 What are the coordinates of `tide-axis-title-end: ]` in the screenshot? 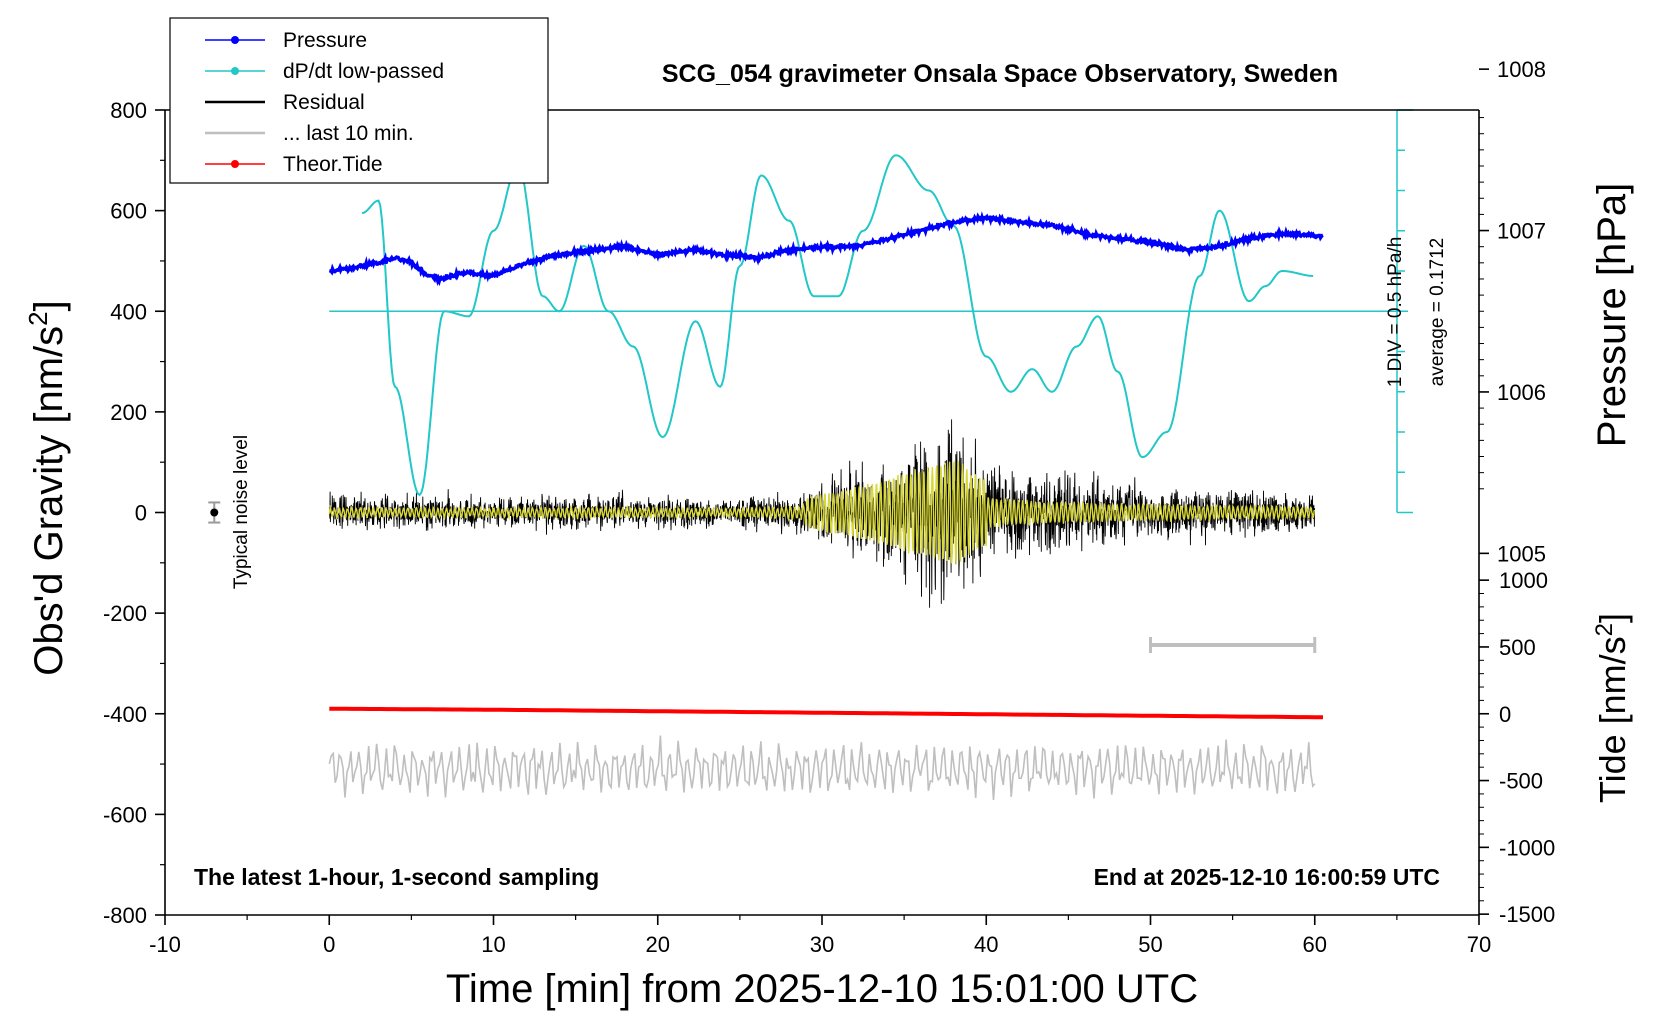 It's located at (1612, 618).